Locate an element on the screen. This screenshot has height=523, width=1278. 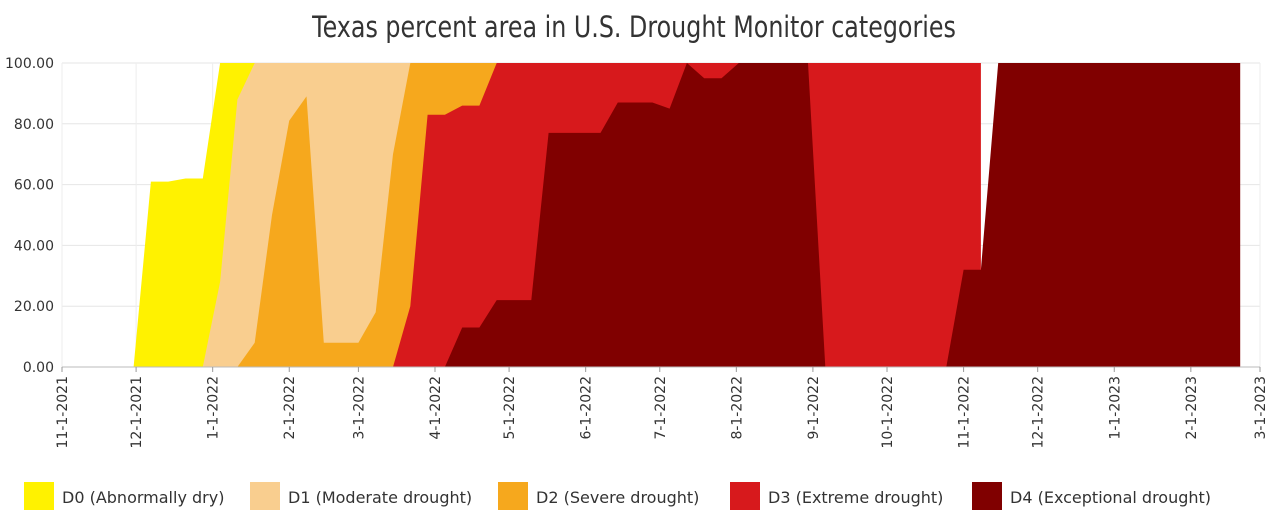
x-tick-label: 8-1-2022 is located at coordinates (737, 408).